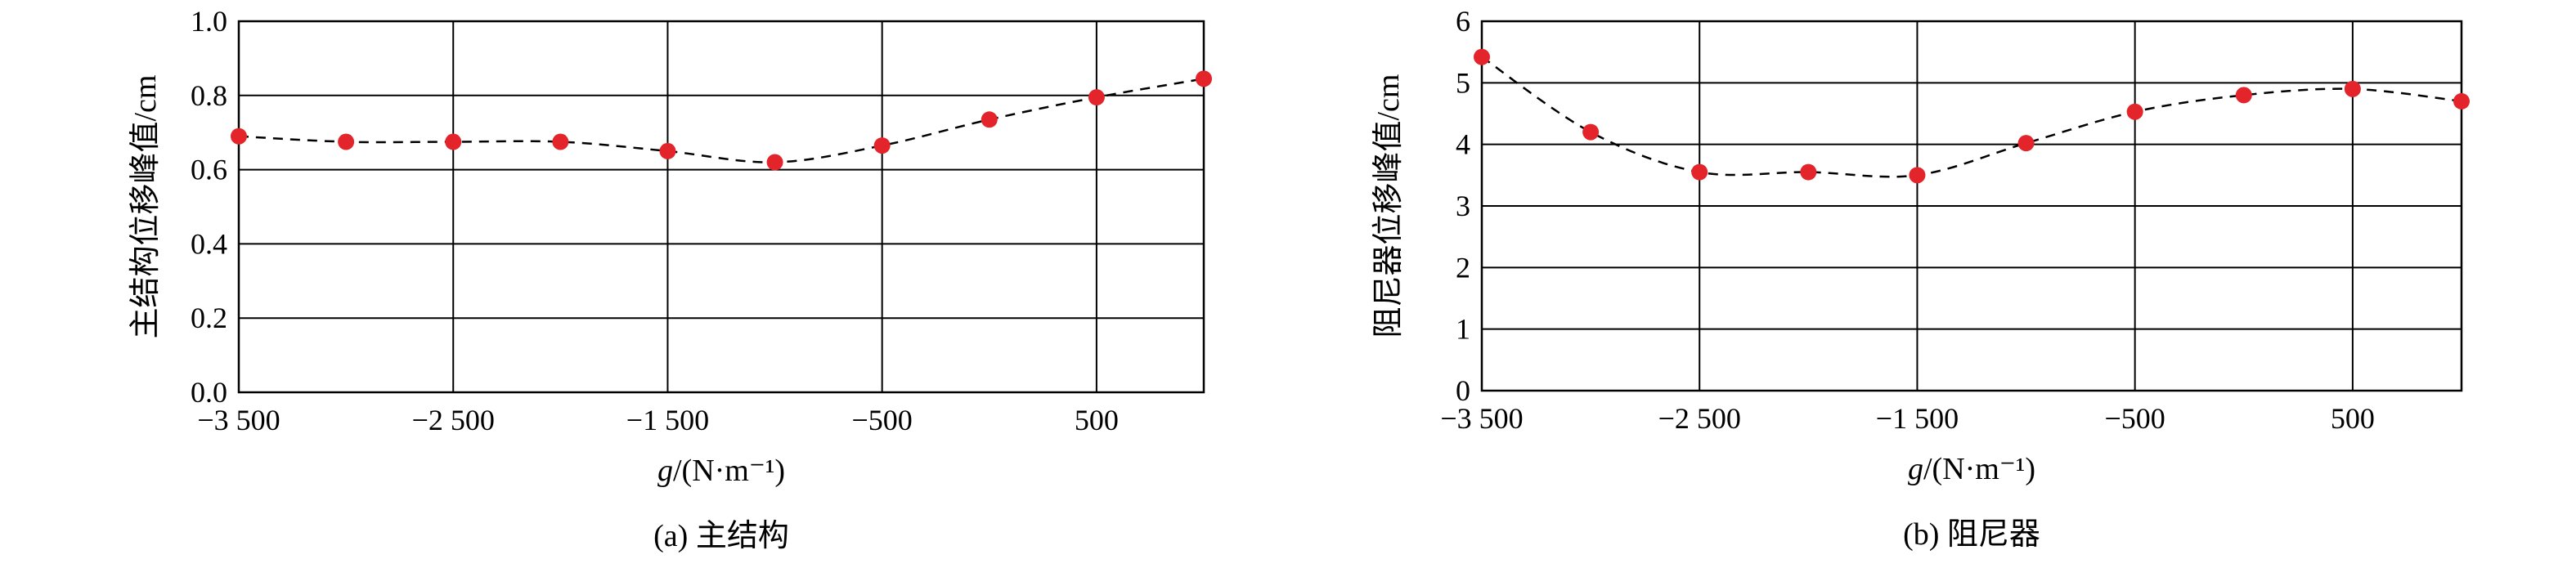 The image size is (2576, 568). I want to click on panel-a-x-axis-label-unit: /(N·m⁻¹), so click(729, 471).